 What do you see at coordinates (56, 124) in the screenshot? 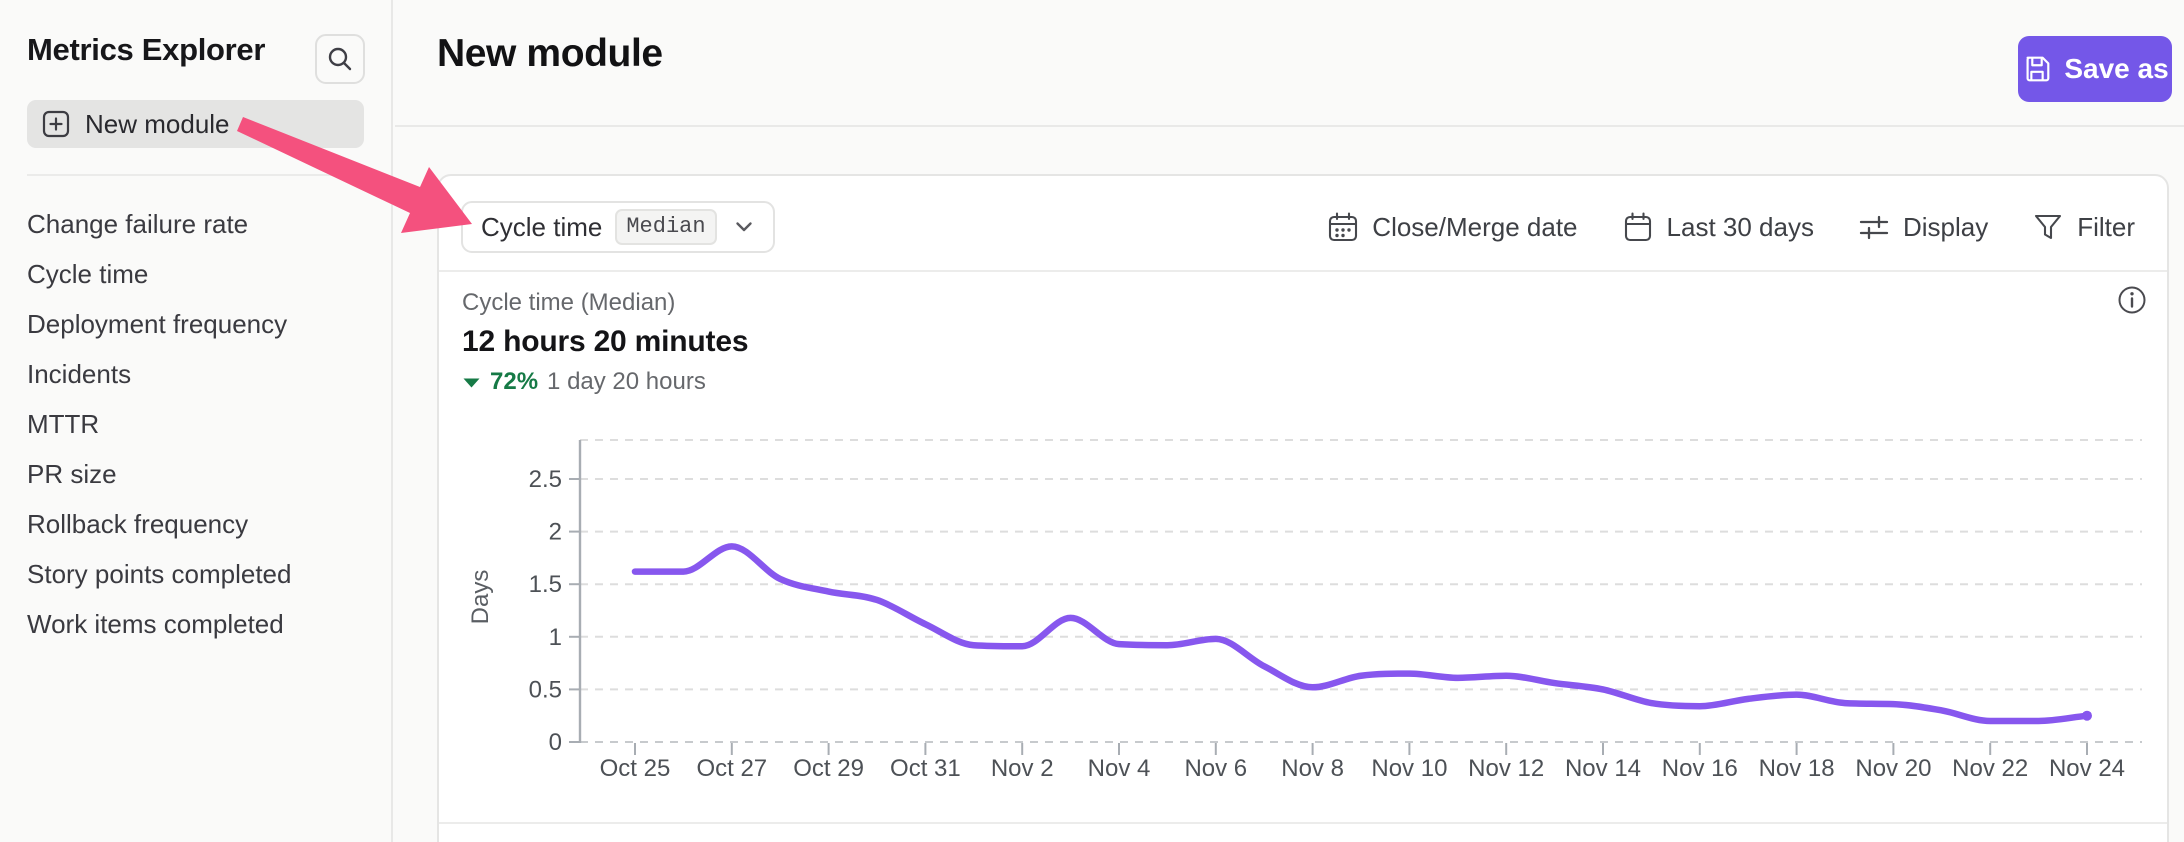
I see `plus-square-icon` at bounding box center [56, 124].